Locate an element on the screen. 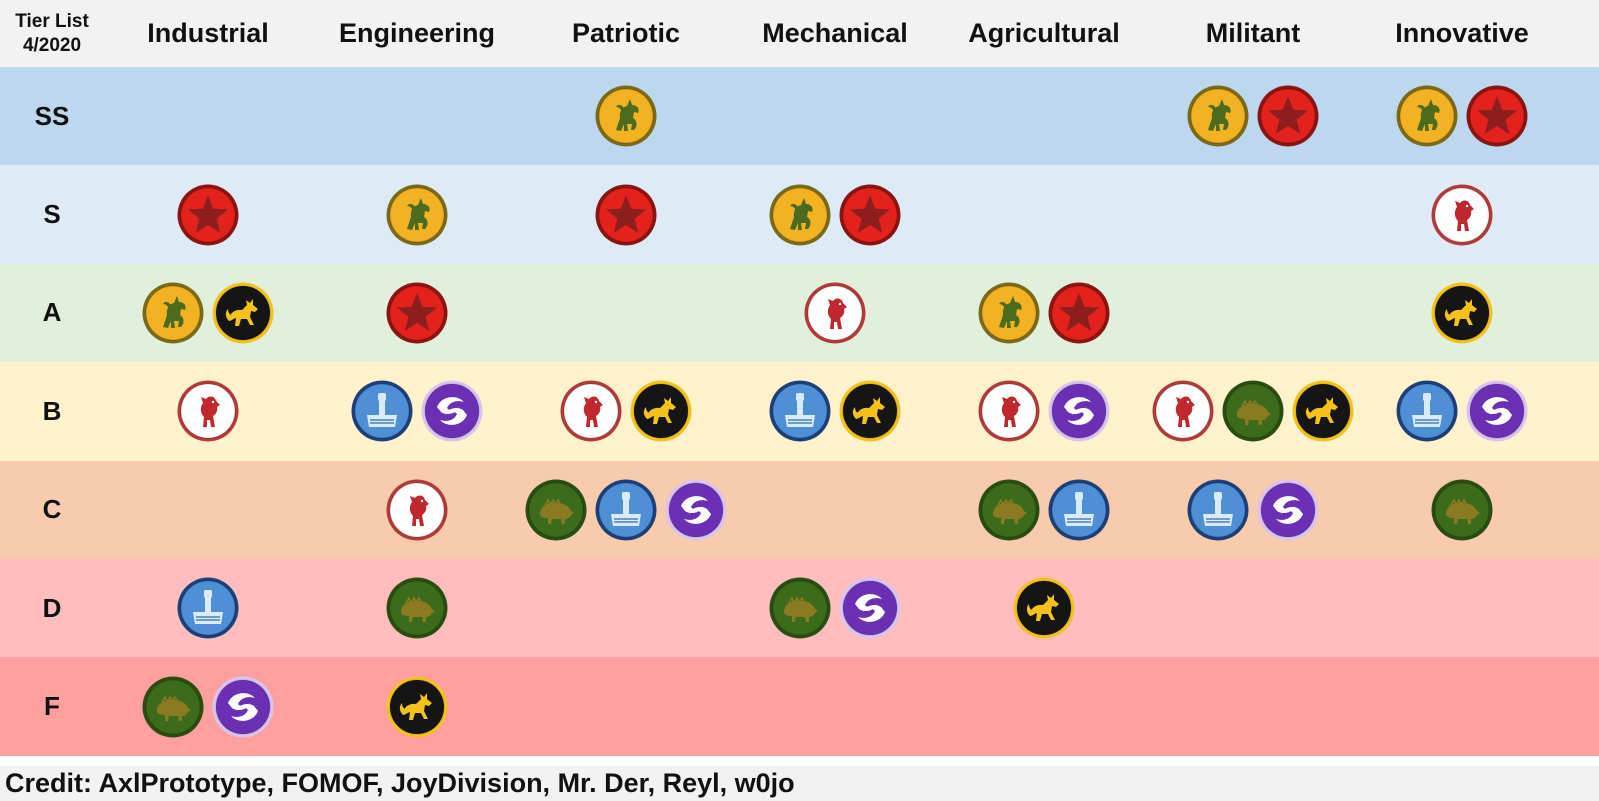 This screenshot has height=801, width=1599. tier-cell-ss-militant is located at coordinates (1253, 116).